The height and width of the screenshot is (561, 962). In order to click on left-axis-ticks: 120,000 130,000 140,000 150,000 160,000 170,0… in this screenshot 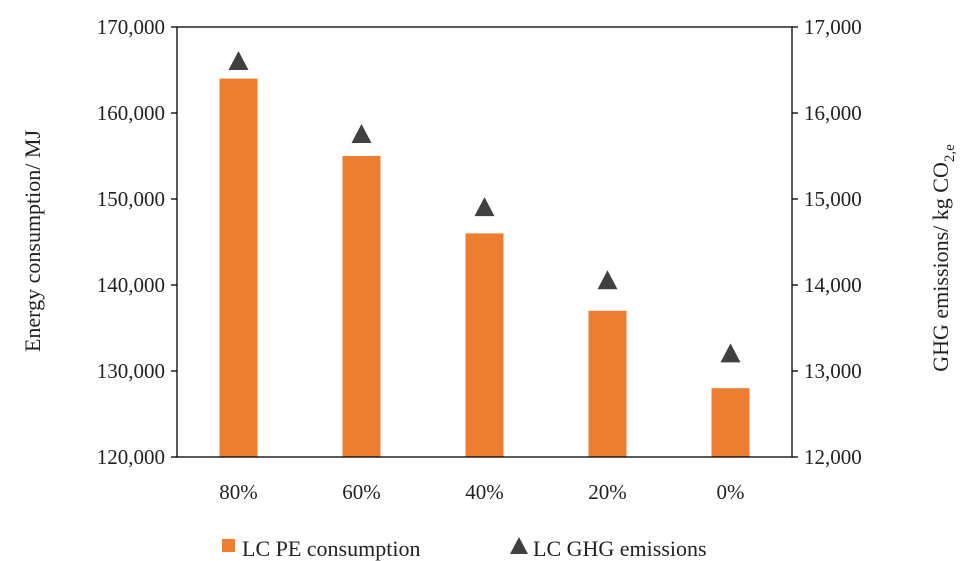, I will do `click(137, 242)`.